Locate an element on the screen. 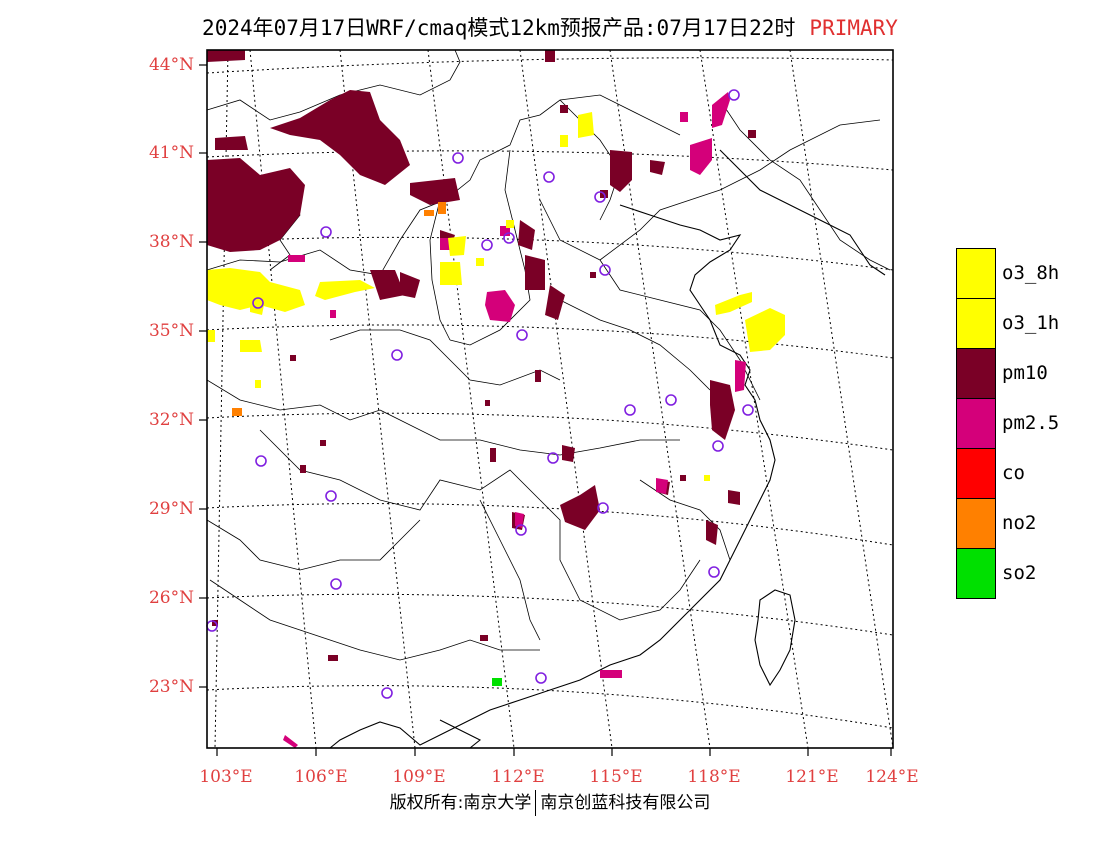 This screenshot has height=850, width=1100. copyright-footer: 版权所有:南京大学 南京创蓝科技有限公司 is located at coordinates (550, 802).